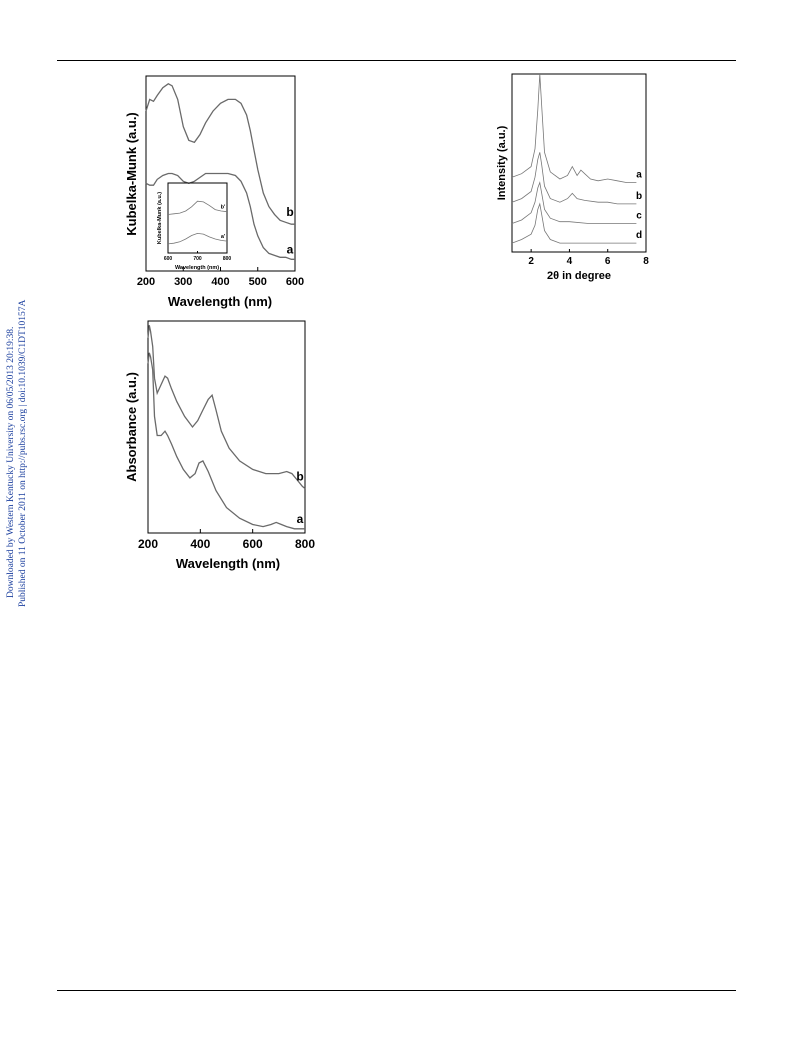 The height and width of the screenshot is (1039, 793). Describe the element at coordinates (223, 237) in the screenshot. I see `series-label: a'` at that location.